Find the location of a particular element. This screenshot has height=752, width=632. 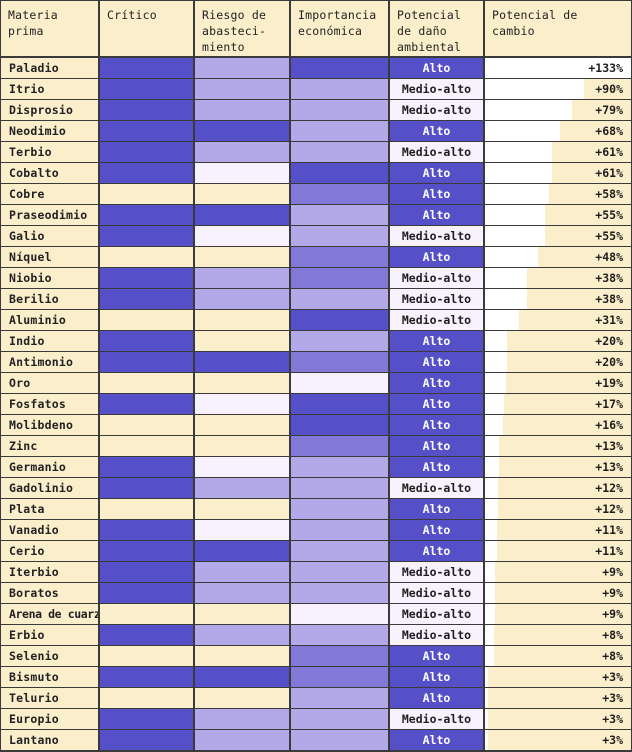

change-percent-label: +38% is located at coordinates (609, 299).